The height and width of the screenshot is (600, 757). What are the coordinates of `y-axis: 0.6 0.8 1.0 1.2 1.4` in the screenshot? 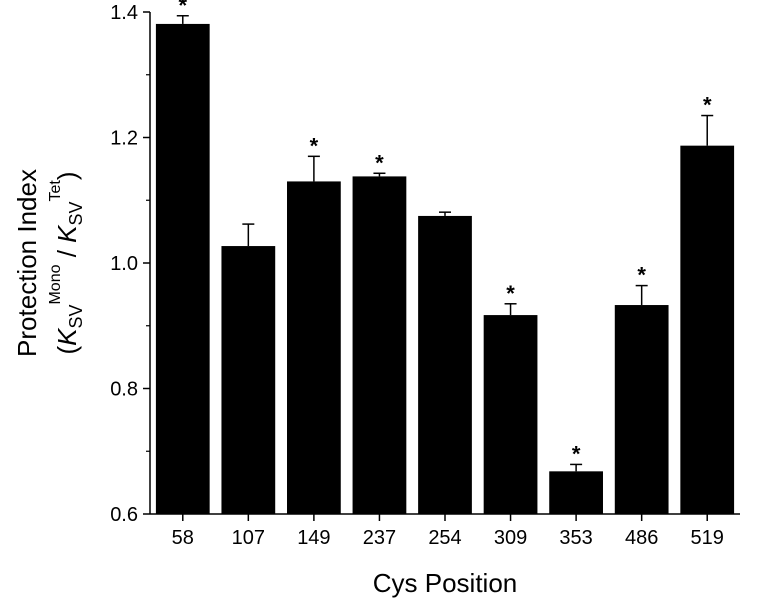 It's located at (130, 264).